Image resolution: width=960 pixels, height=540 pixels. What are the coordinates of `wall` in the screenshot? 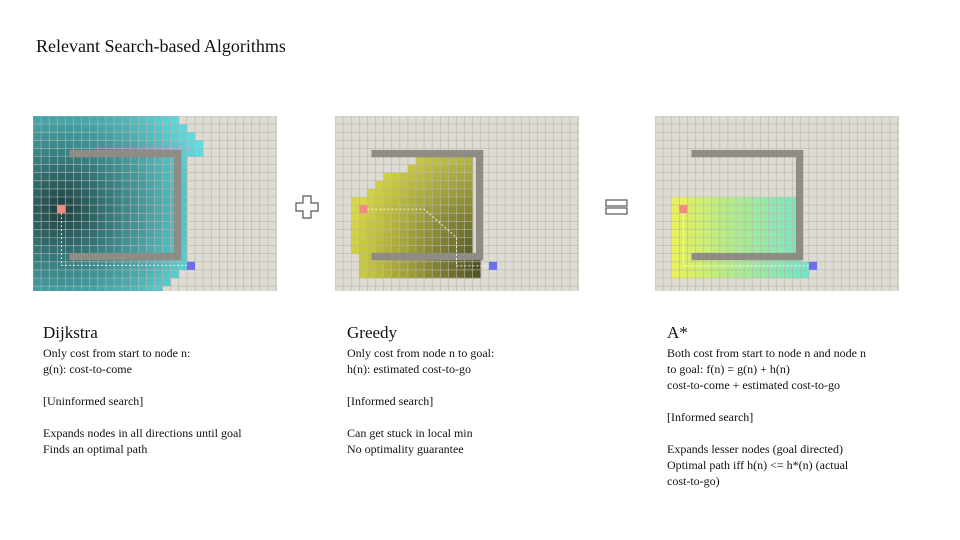 It's located at (427, 256).